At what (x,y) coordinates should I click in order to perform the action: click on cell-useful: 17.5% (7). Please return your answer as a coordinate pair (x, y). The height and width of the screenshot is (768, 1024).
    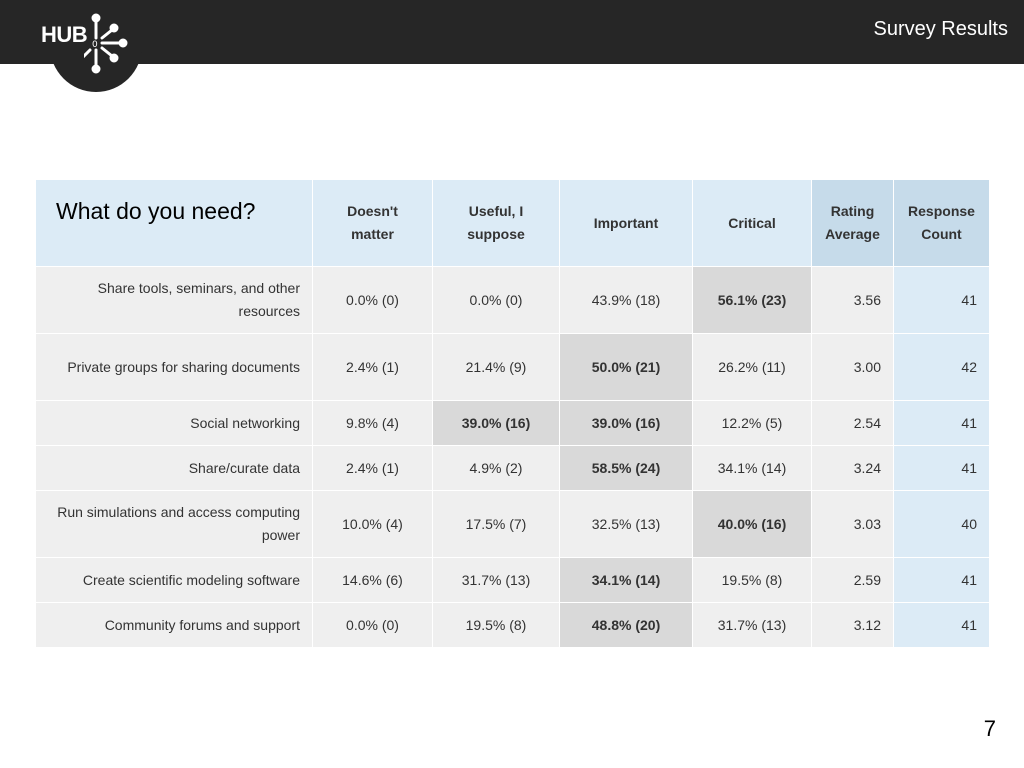
    Looking at the image, I should click on (496, 524).